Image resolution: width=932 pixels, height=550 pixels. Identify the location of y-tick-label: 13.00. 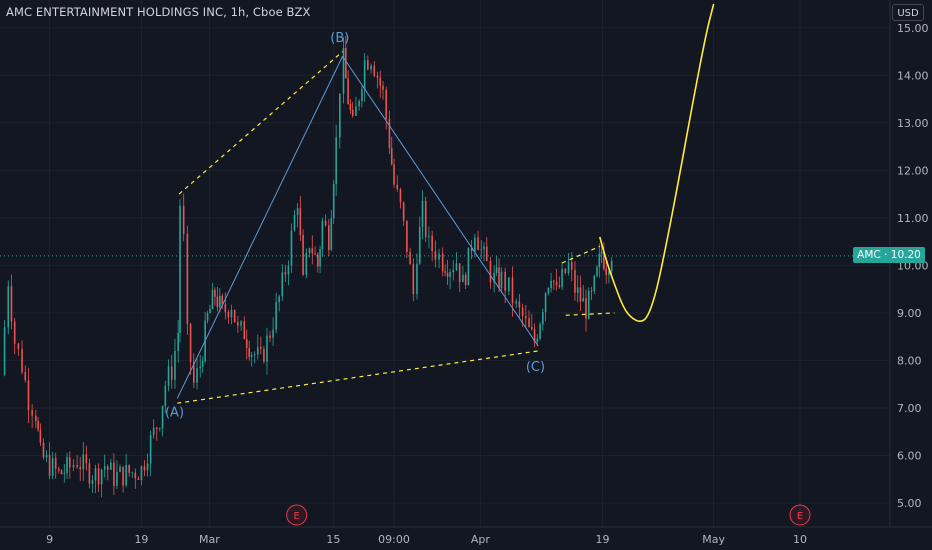
(913, 123).